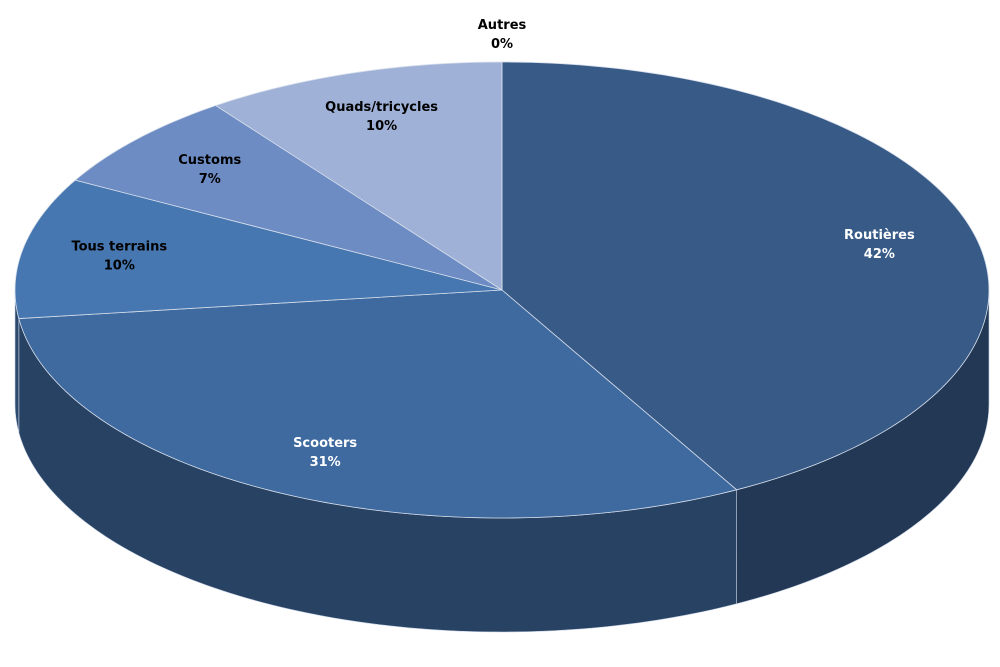  Describe the element at coordinates (119, 246) in the screenshot. I see `slice-label: Tous terrains` at that location.